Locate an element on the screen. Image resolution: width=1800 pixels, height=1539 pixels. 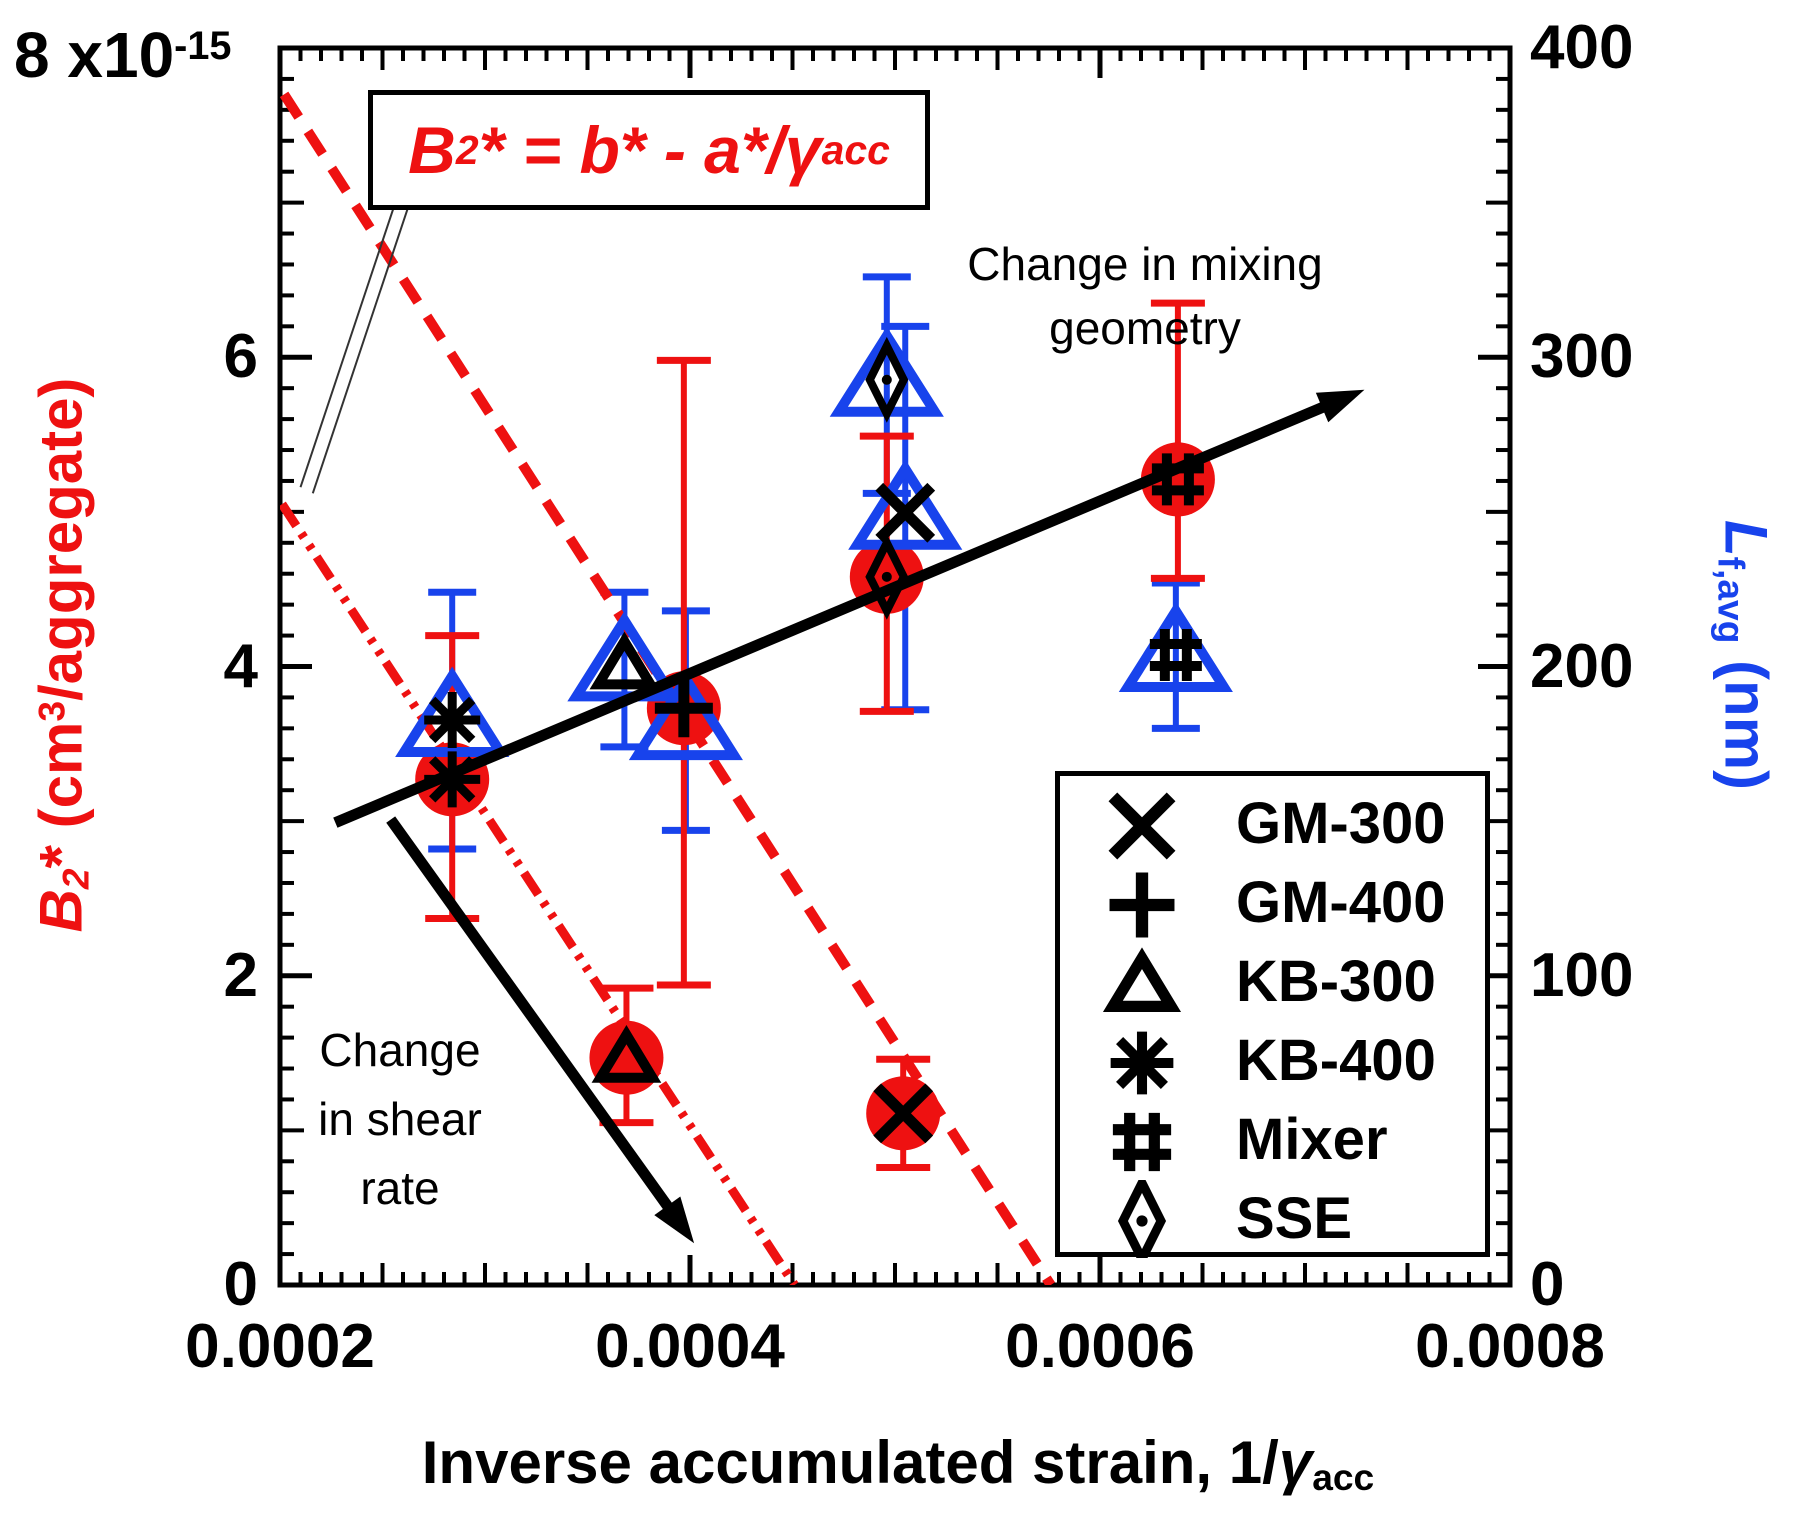
y-right-tick-100: 100 is located at coordinates (1582, 975).